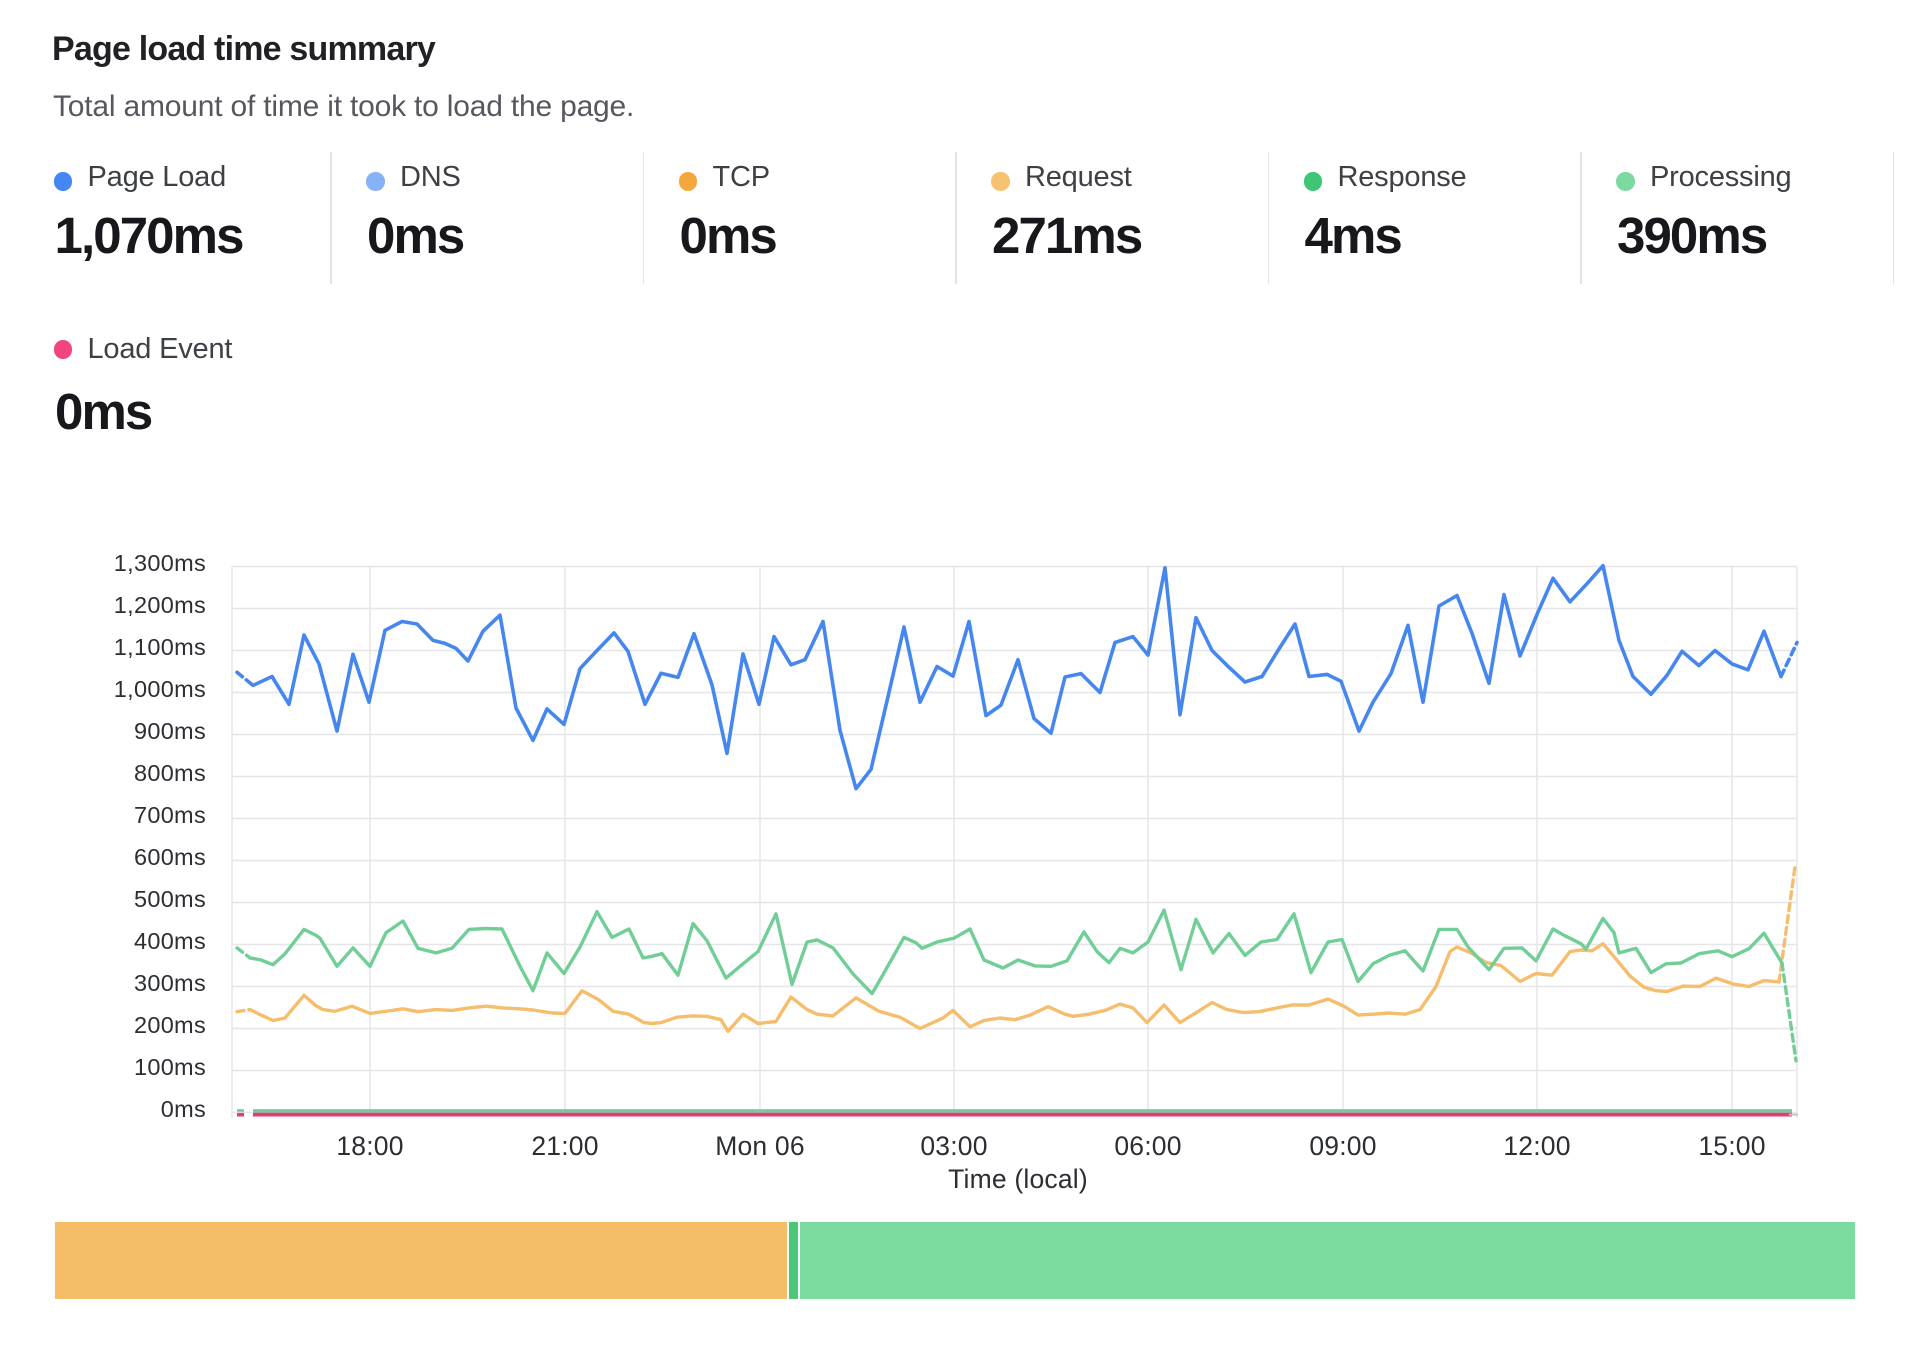 The image size is (1910, 1352). I want to click on svg-text: 400ms, so click(170, 941).